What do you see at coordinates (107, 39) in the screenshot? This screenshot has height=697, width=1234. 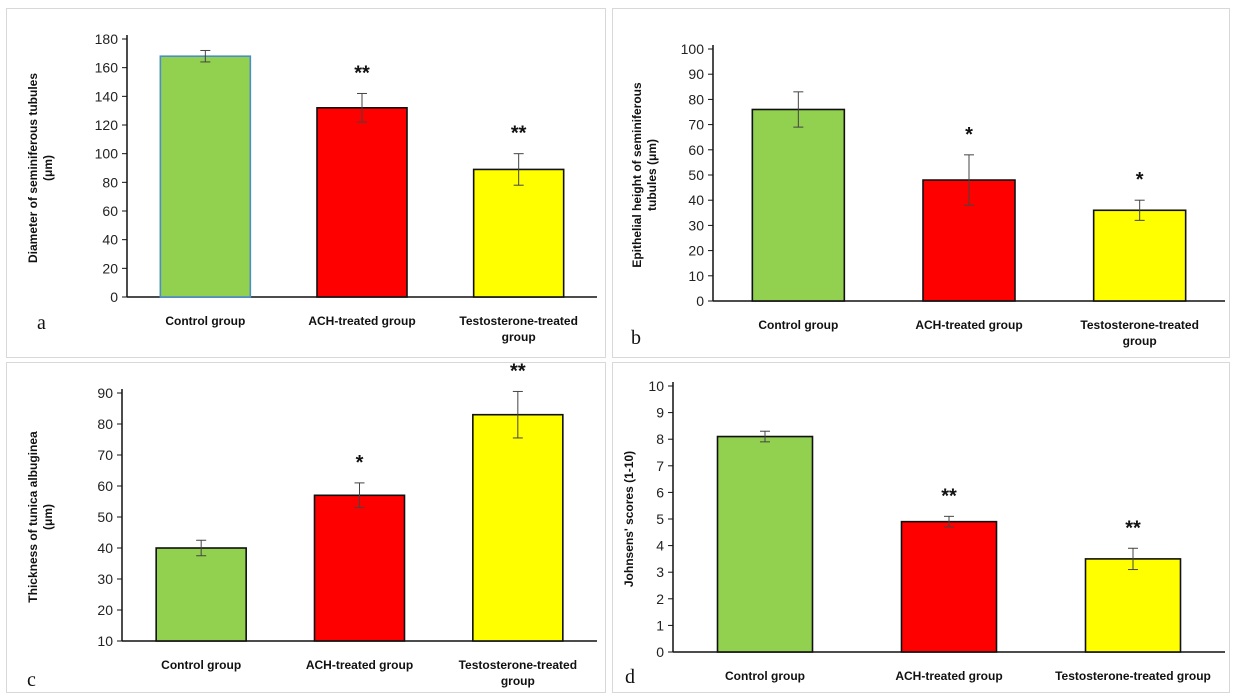 I see `y-tick-label: 180` at bounding box center [107, 39].